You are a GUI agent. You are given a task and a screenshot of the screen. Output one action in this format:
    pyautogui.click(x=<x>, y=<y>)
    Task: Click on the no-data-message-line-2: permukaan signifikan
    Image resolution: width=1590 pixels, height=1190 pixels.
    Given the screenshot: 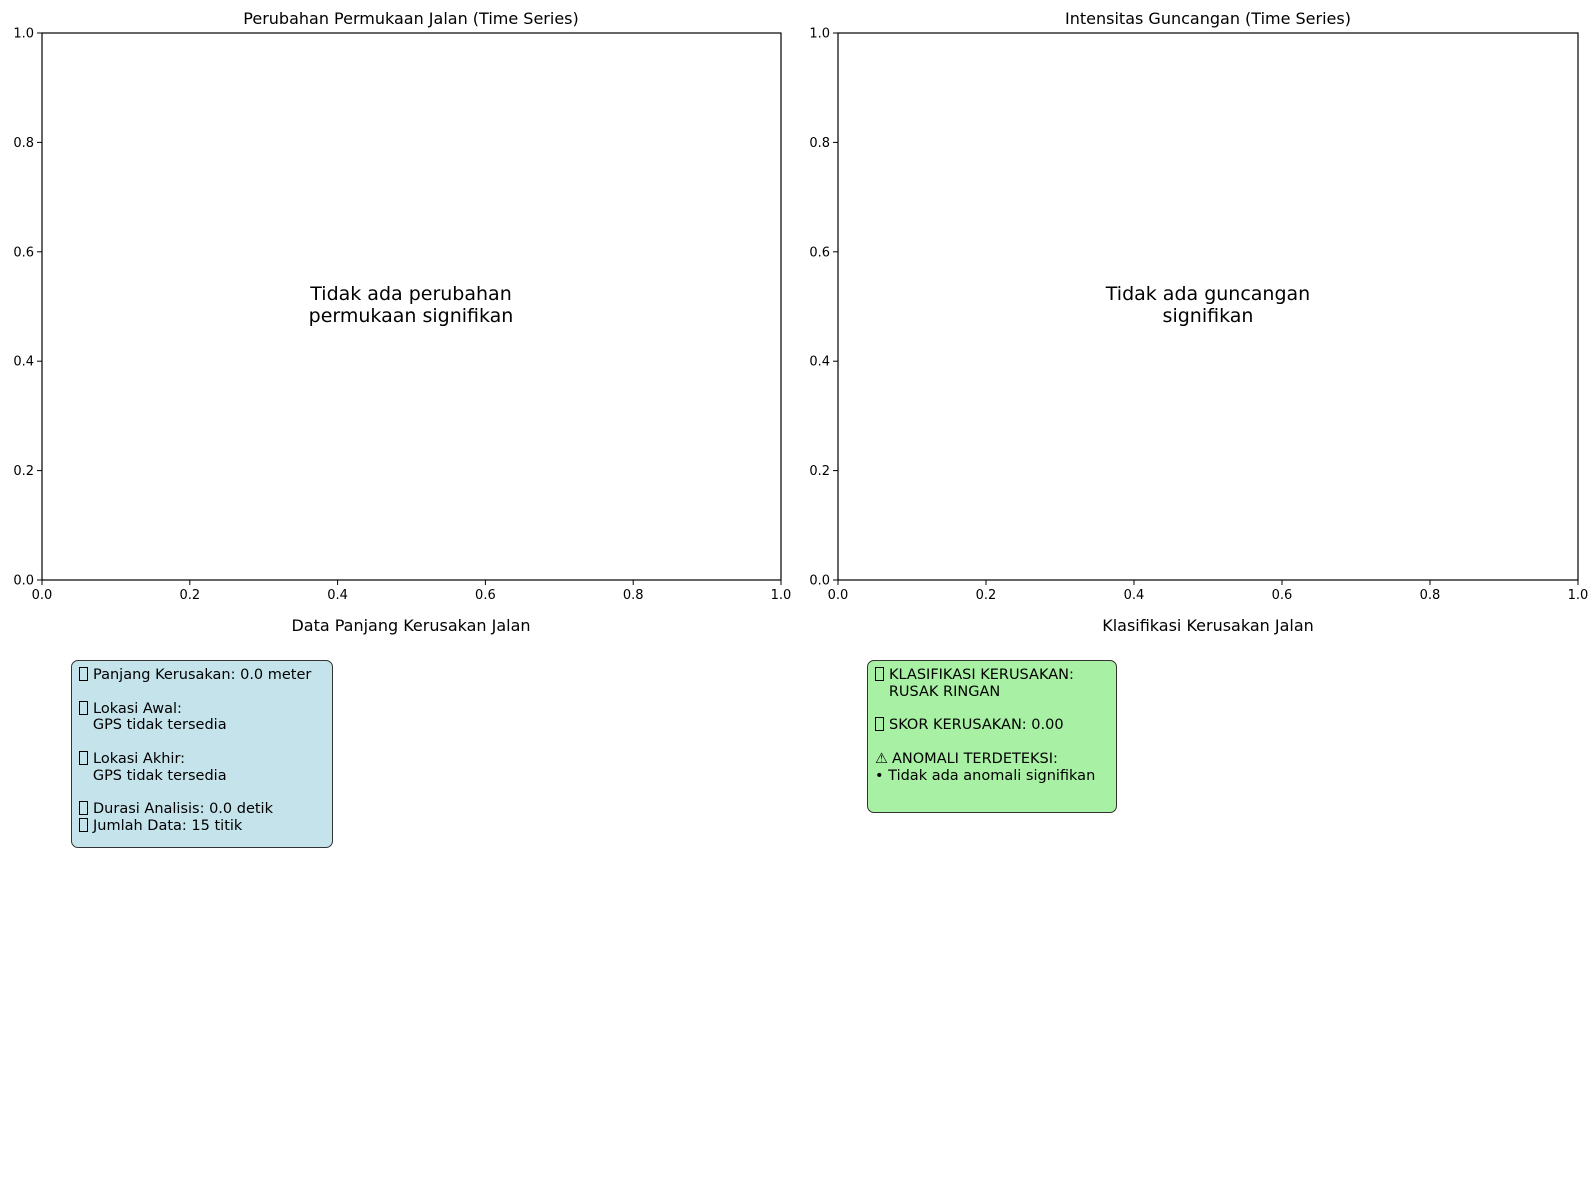 What is the action you would take?
    pyautogui.click(x=411, y=316)
    